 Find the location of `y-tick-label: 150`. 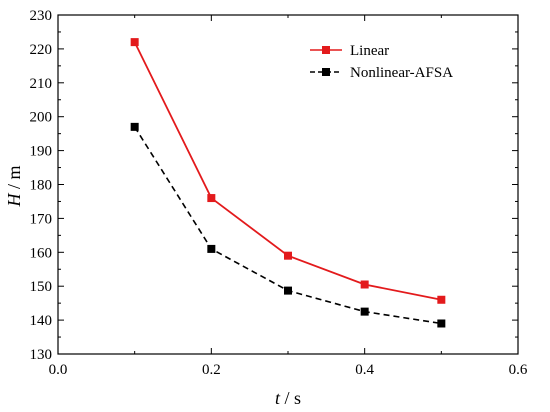

y-tick-label: 150 is located at coordinates (41, 287).